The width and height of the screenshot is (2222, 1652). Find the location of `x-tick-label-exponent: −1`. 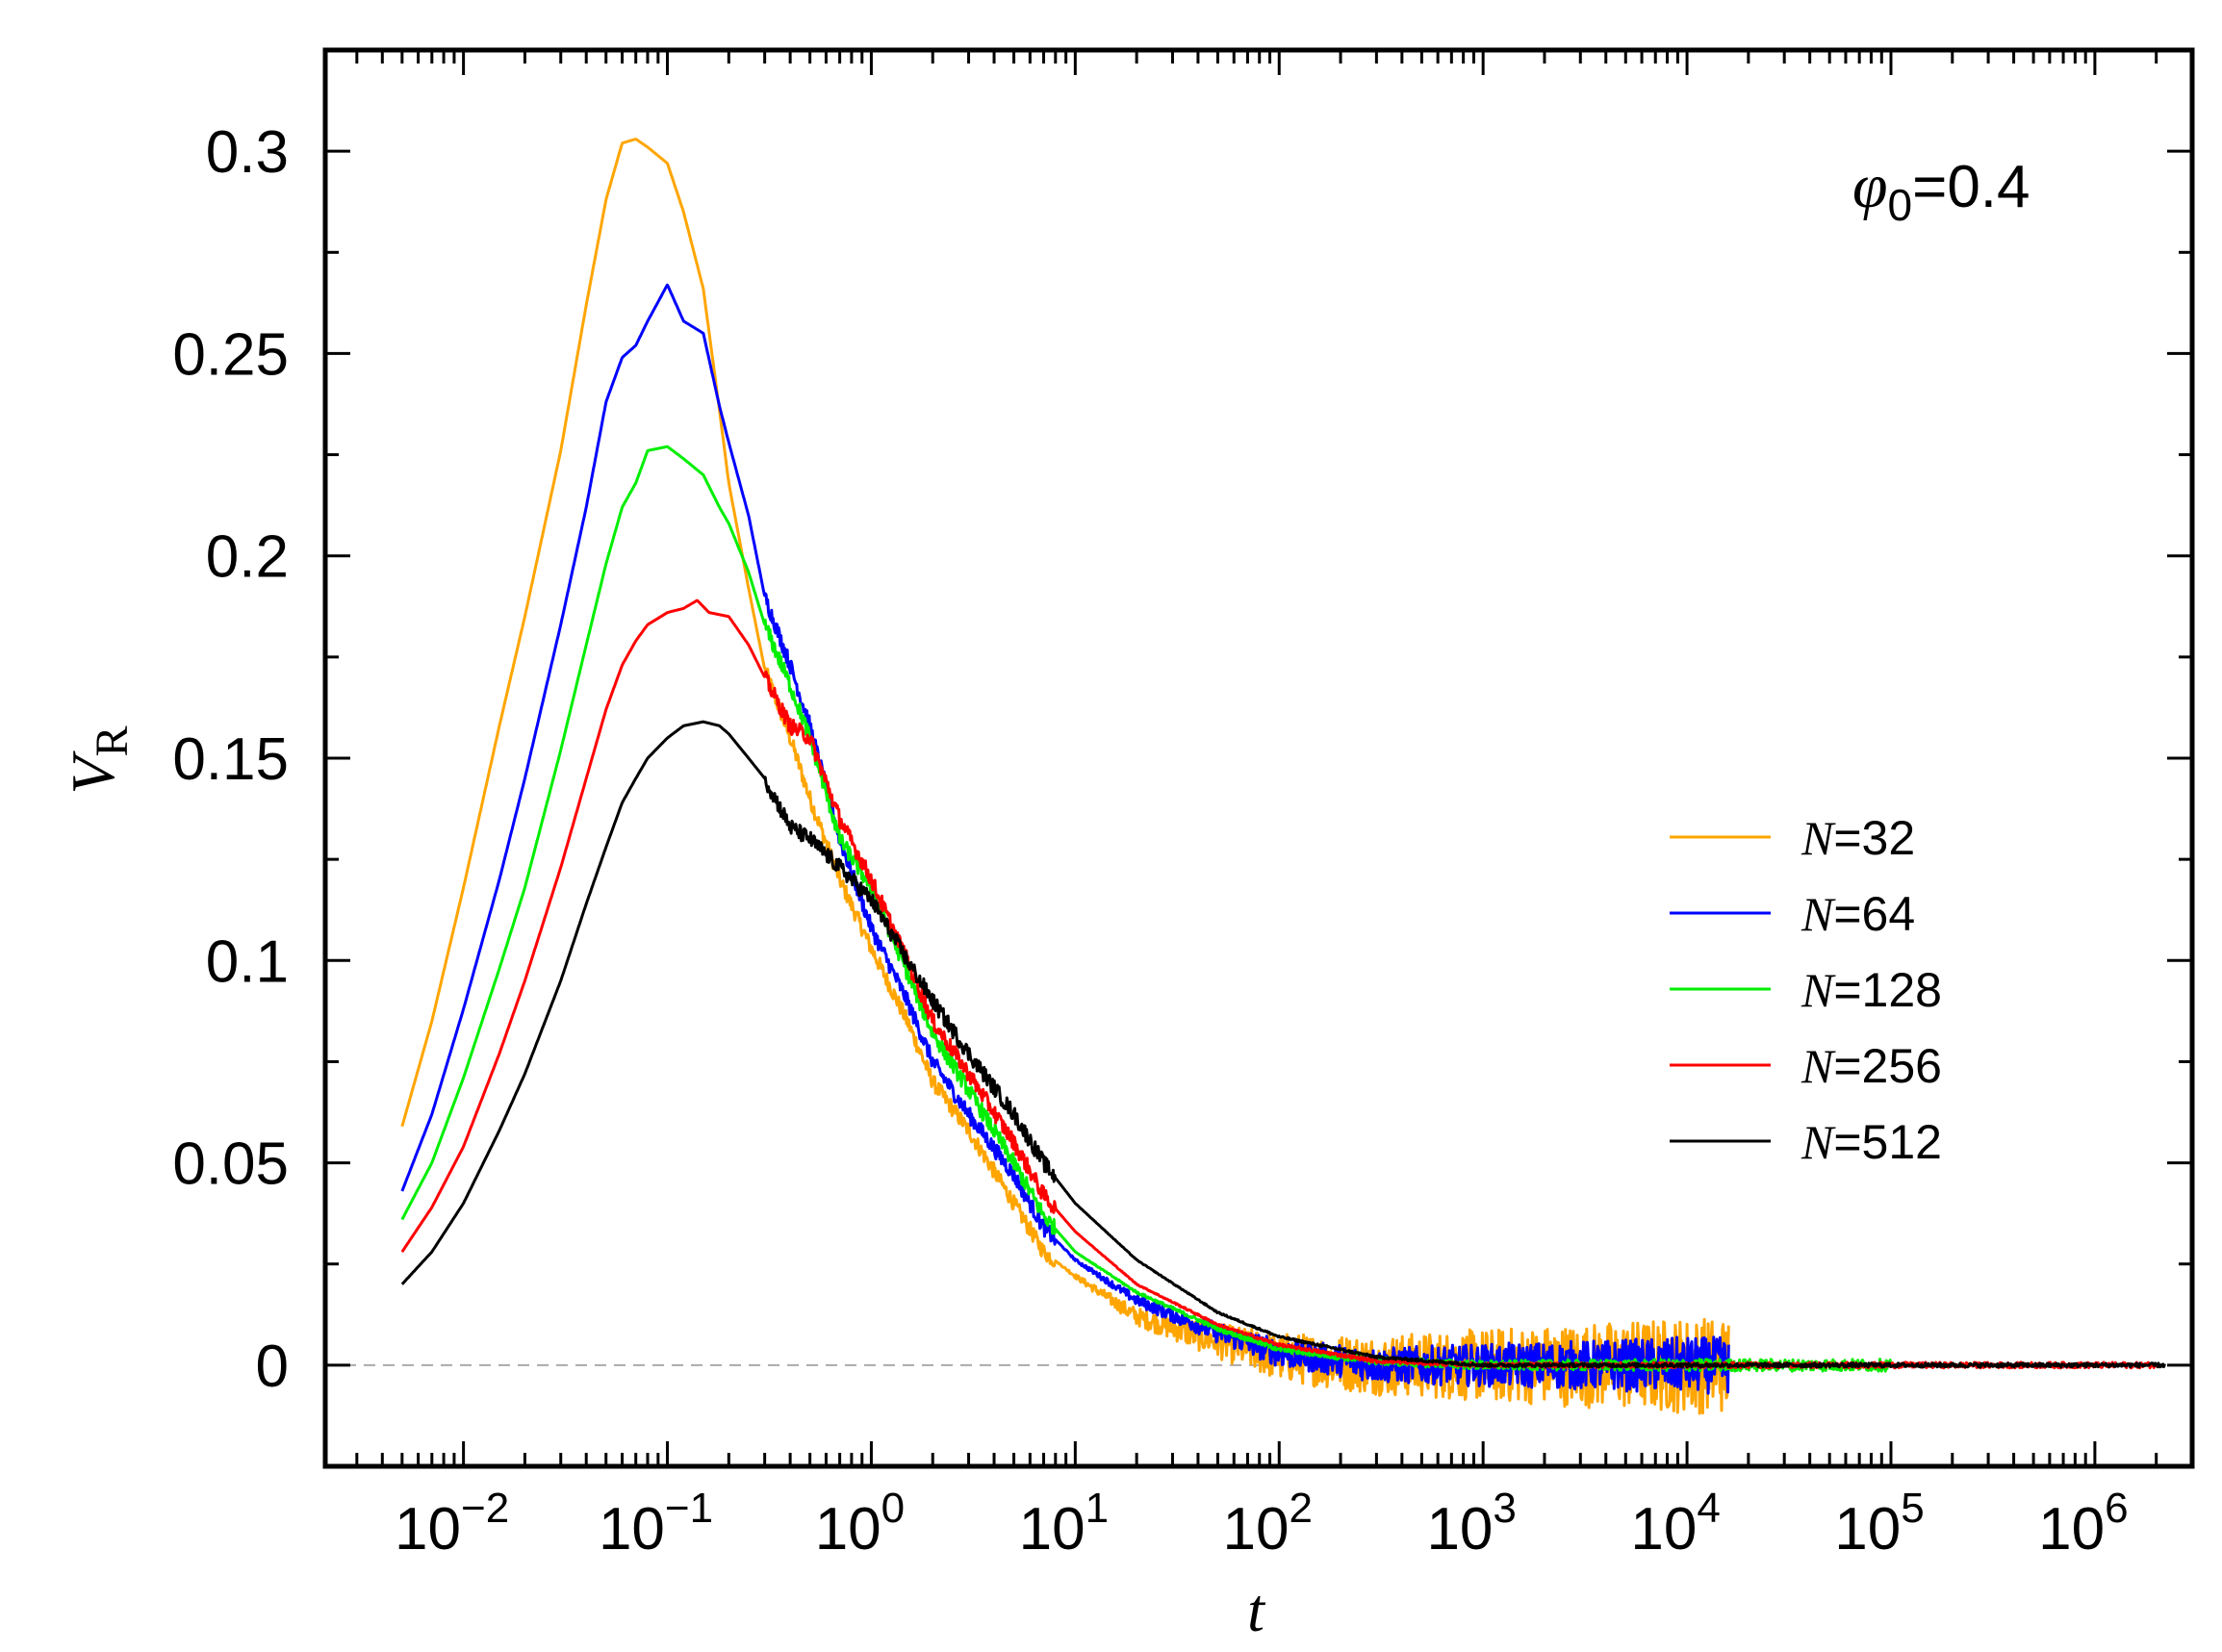

x-tick-label-exponent: −1 is located at coordinates (689, 1508).